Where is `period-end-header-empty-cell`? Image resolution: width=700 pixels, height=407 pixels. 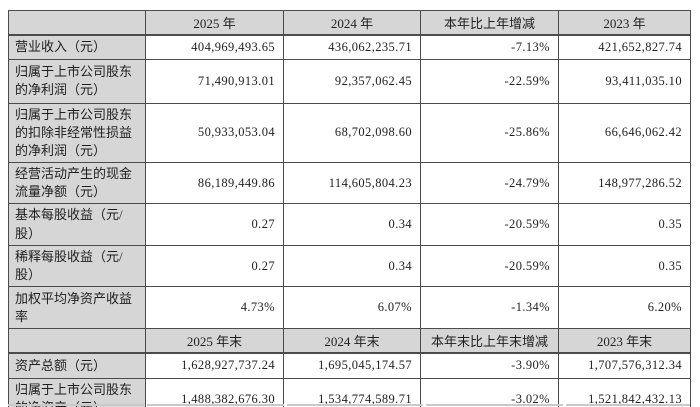
period-end-header-empty-cell is located at coordinates (77, 341).